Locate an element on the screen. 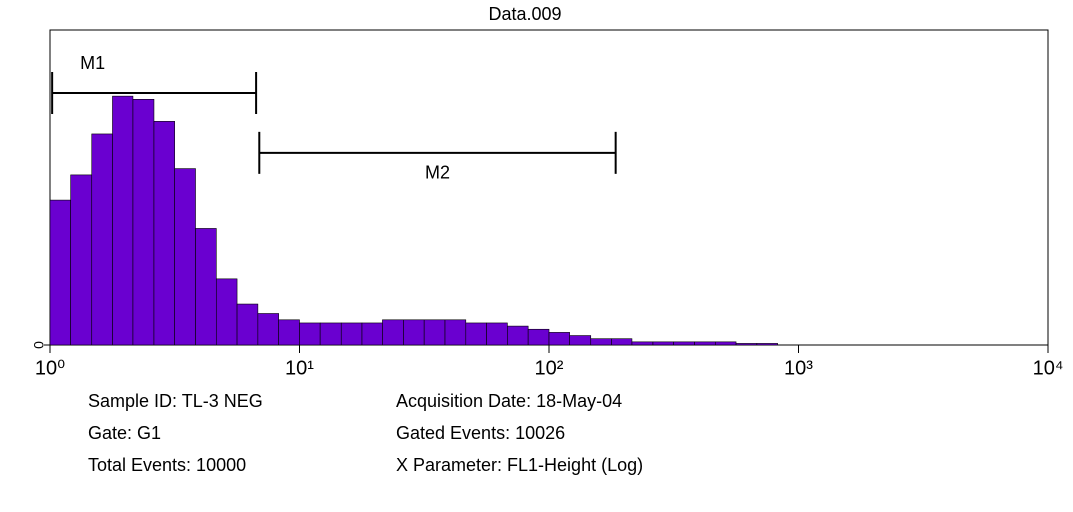  info-text: Sample ID: TL-3 NEG is located at coordinates (175, 401).